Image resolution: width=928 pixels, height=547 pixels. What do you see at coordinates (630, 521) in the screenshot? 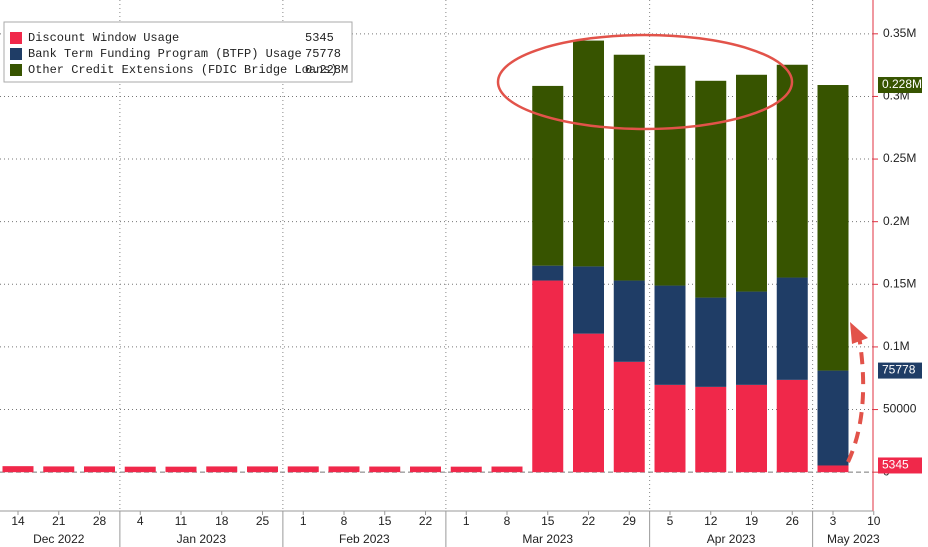
I see `x-tick-label: 29` at bounding box center [630, 521].